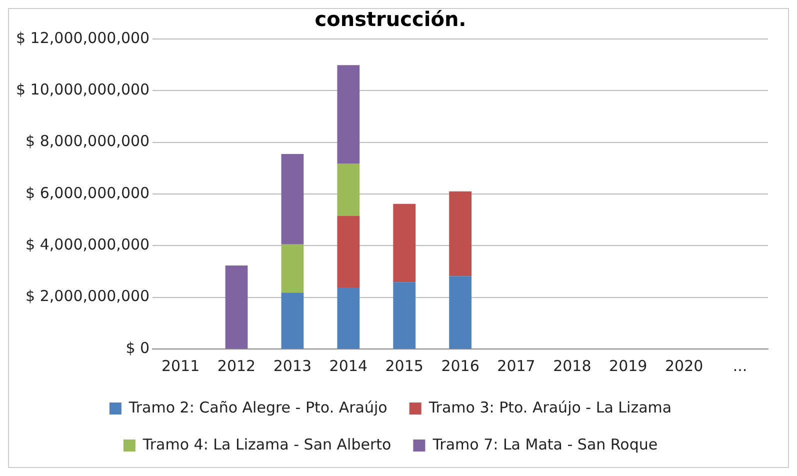  I want to click on y-tick-label: $ 10,000,000,000, so click(83, 89).